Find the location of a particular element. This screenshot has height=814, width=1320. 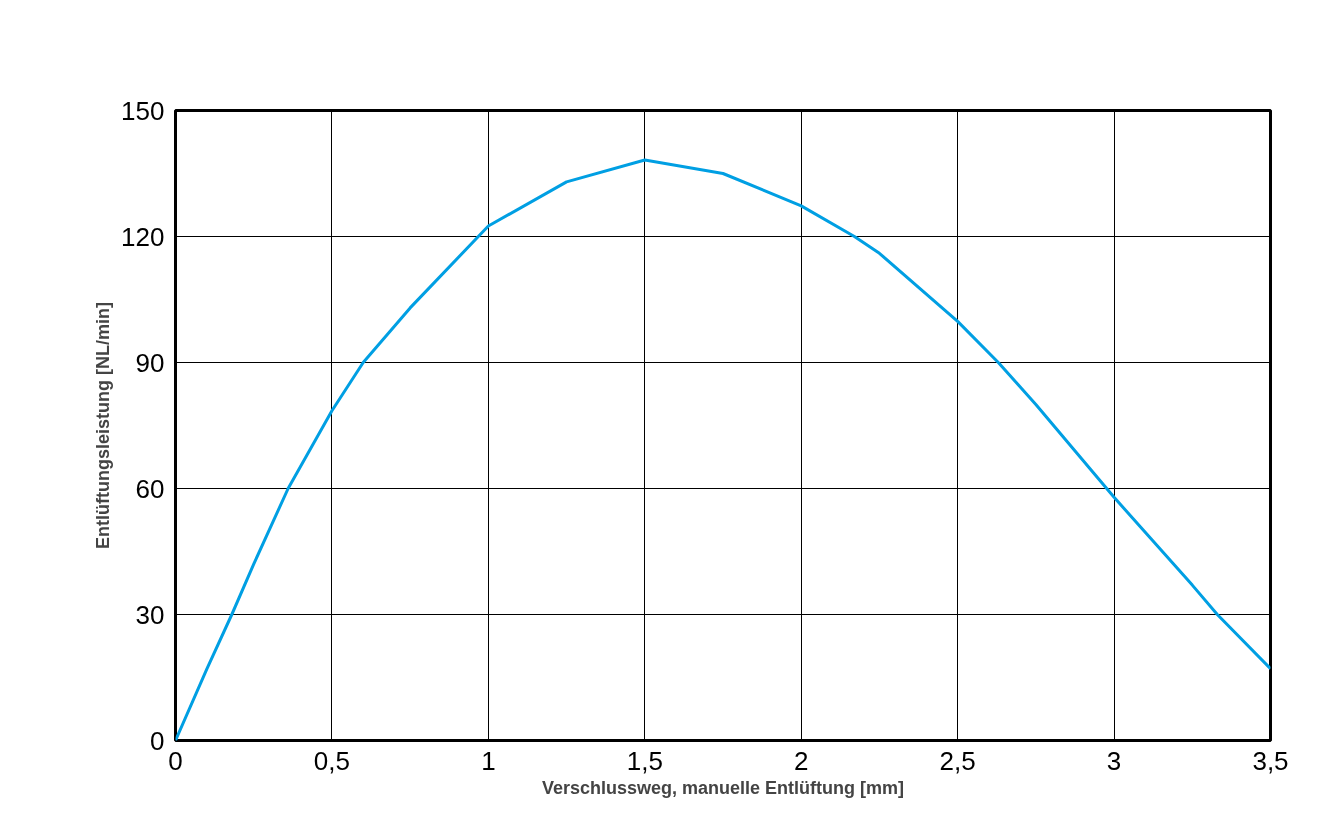

y-tick-label: 120 is located at coordinates (143, 236).